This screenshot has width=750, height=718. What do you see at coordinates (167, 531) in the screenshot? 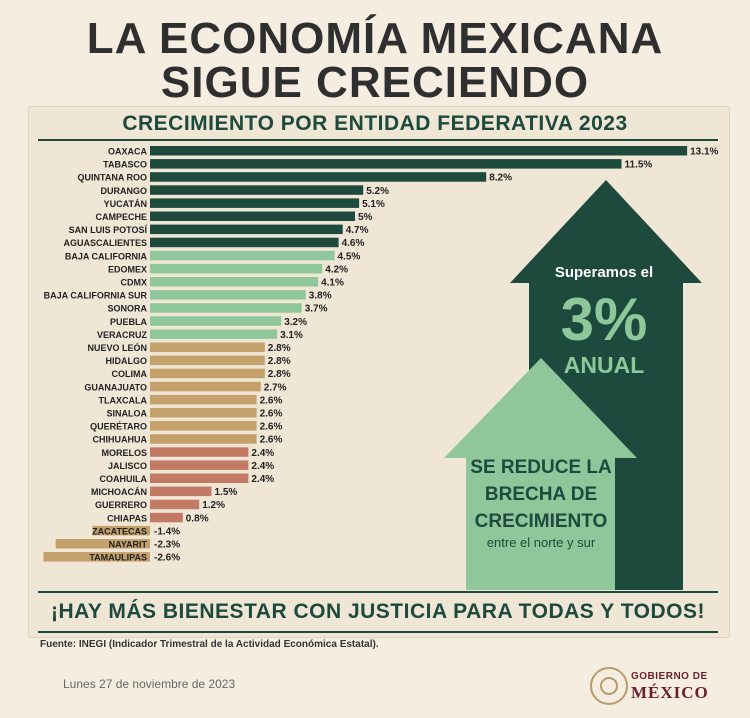
I see `value-label: -1.4%` at bounding box center [167, 531].